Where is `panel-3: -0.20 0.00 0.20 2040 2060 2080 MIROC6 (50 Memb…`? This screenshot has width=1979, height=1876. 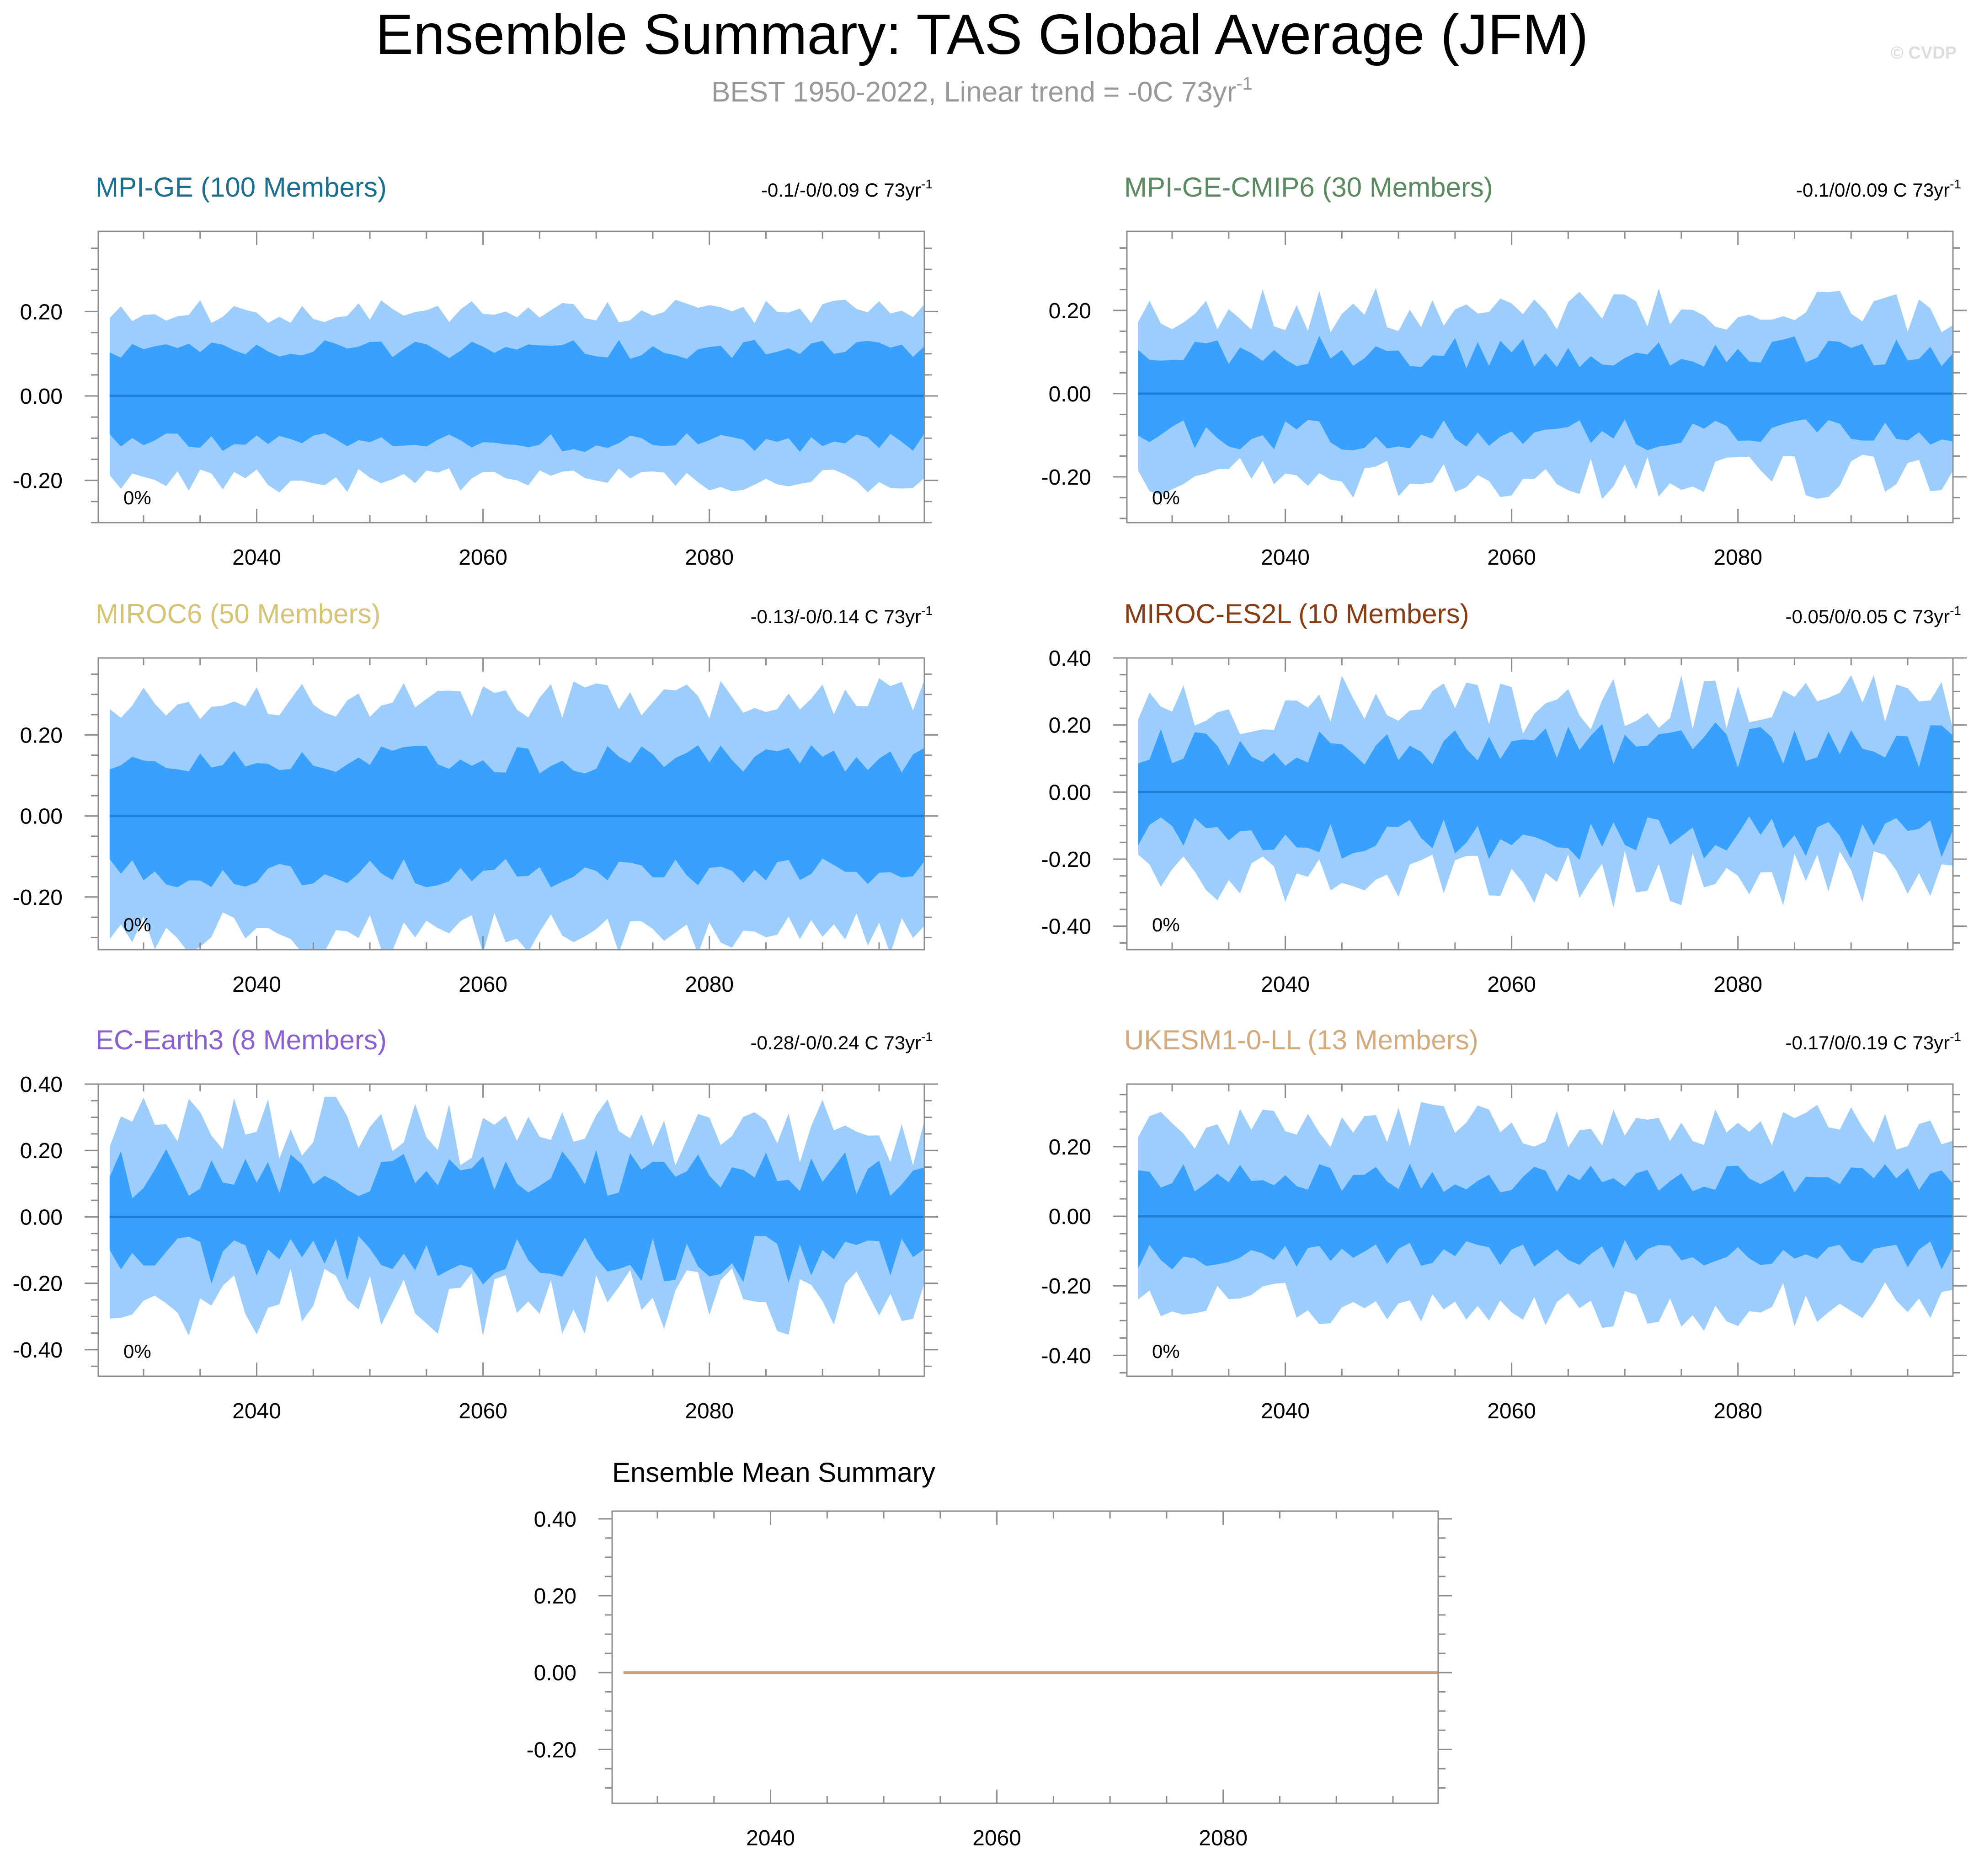 panel-3: -0.20 0.00 0.20 2040 2060 2080 MIROC6 (50 Memb… is located at coordinates (475, 798).